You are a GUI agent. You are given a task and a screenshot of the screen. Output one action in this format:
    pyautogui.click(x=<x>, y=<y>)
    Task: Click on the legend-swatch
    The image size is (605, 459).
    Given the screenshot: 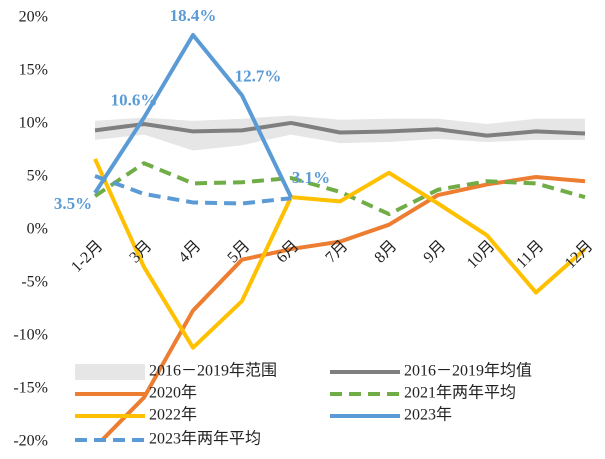 What is the action you would take?
    pyautogui.click(x=110, y=372)
    